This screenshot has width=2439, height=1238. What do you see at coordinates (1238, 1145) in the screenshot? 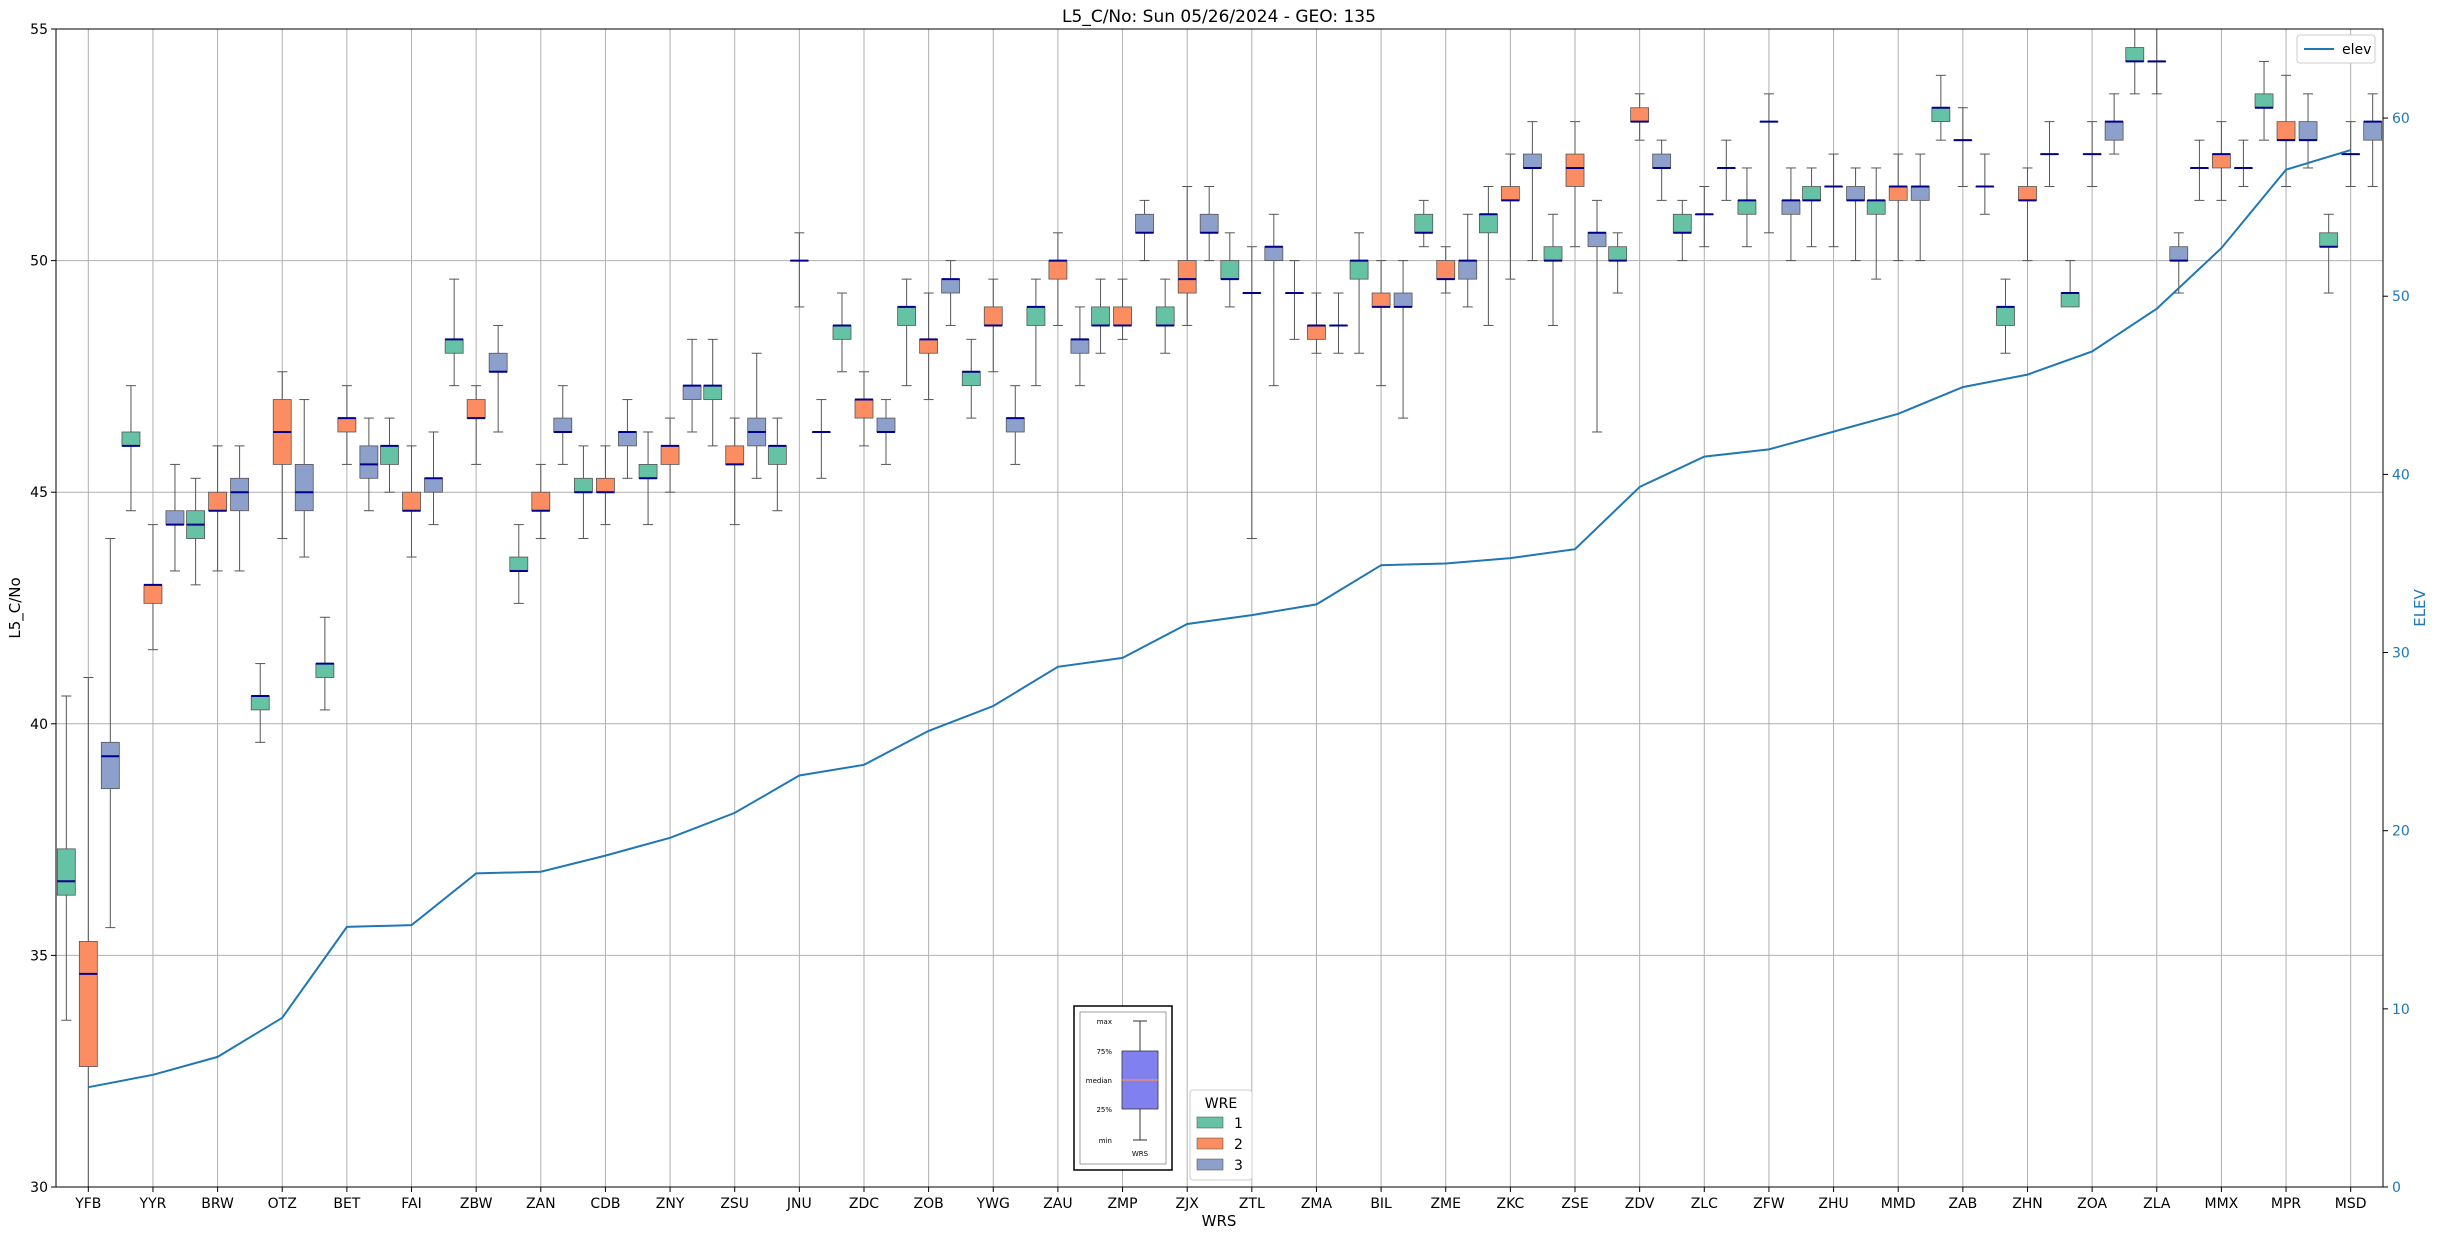
I see `wre-legend-label-2: 2` at bounding box center [1238, 1145].